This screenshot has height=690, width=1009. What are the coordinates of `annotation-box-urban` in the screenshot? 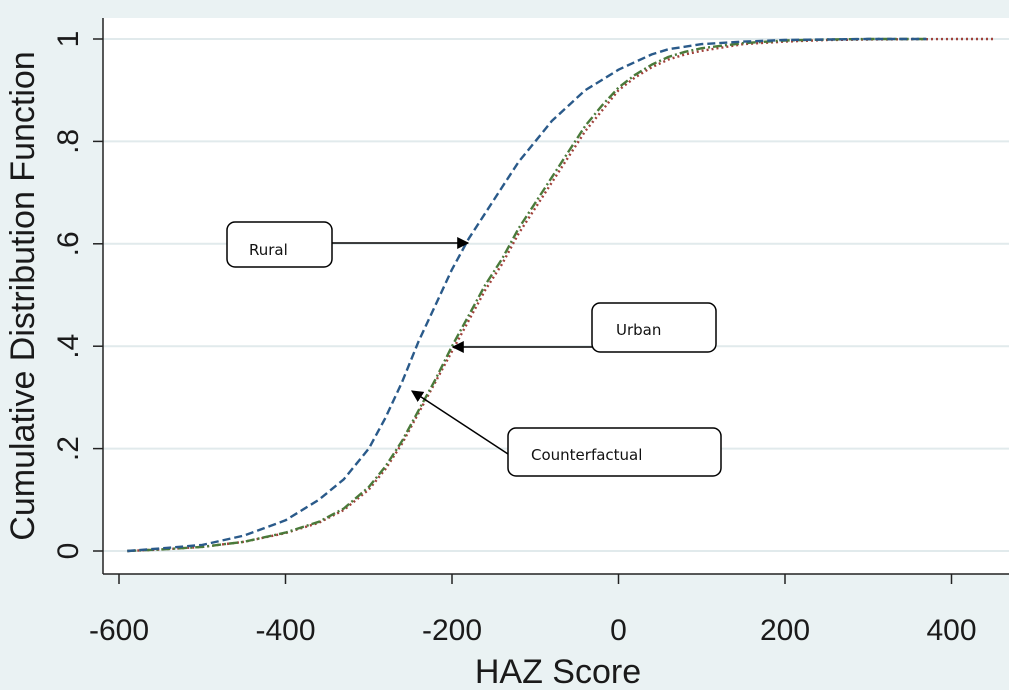 It's located at (654, 327).